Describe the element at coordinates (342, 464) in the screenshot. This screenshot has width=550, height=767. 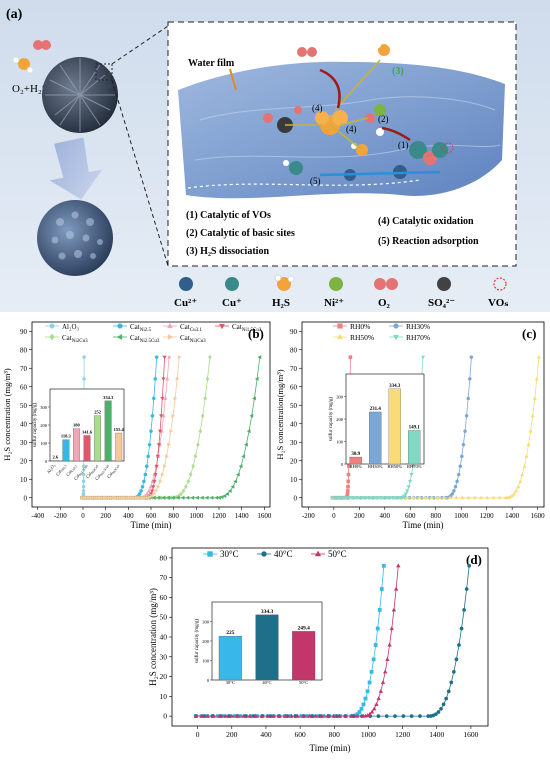
I see `inset-y-tick-label: 0` at that location.